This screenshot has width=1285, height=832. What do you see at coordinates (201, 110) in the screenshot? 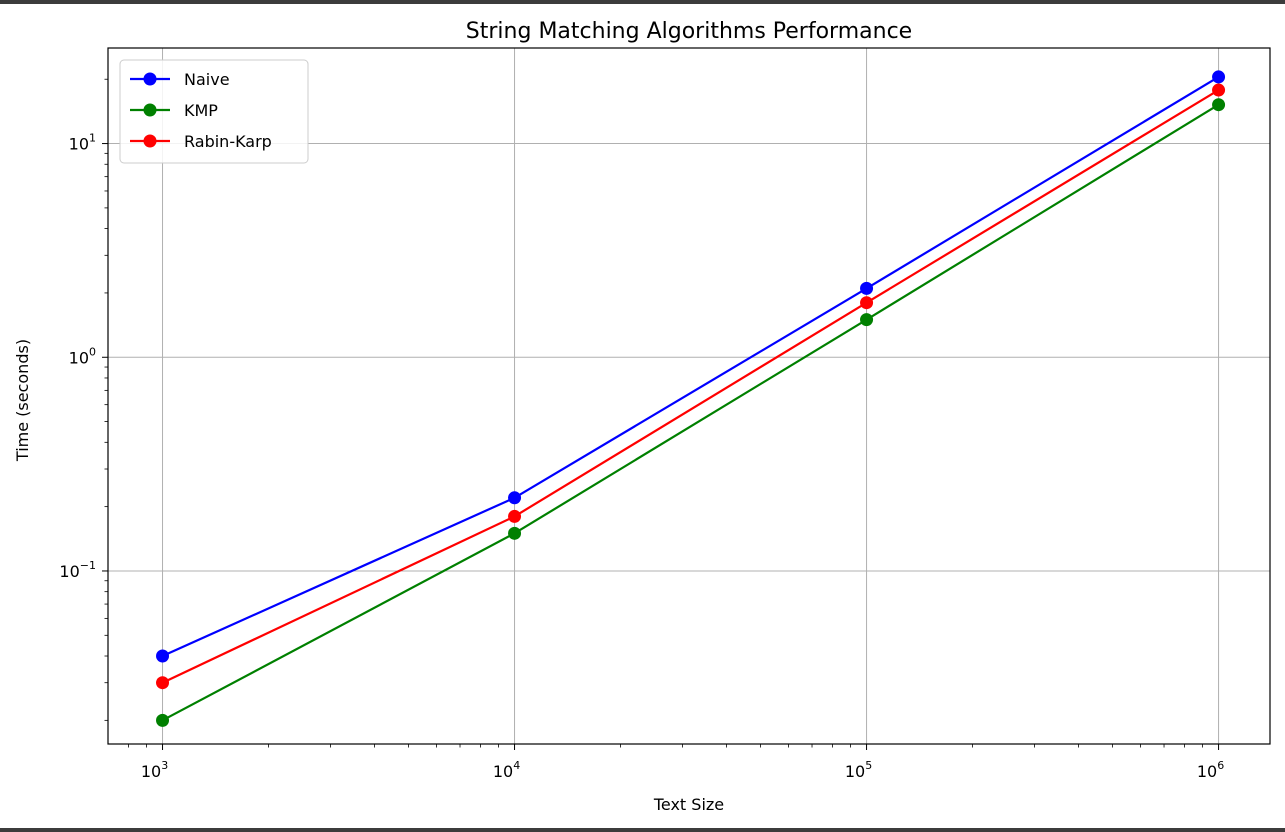
I see `legend-label-kmp: KMP` at bounding box center [201, 110].